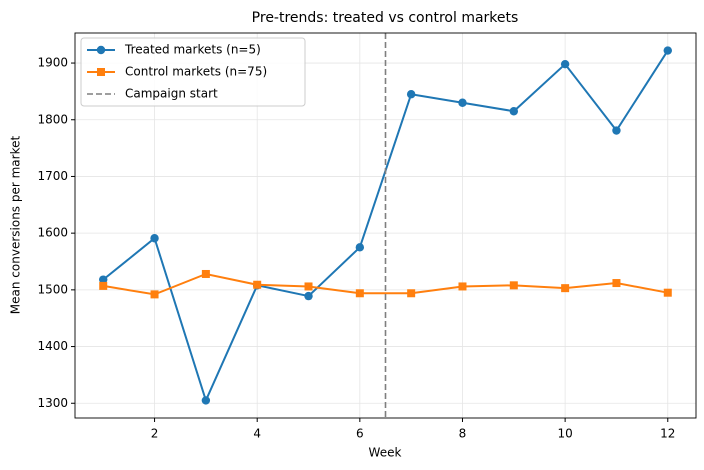 The width and height of the screenshot is (704, 470). What do you see at coordinates (52, 289) in the screenshot?
I see `y-tick-label: 1500` at bounding box center [52, 289].